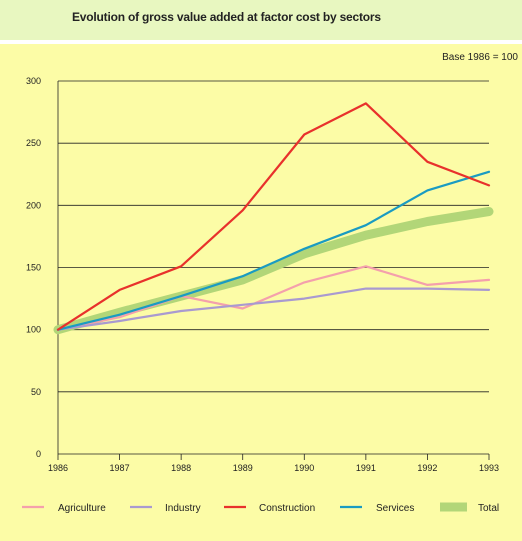 The width and height of the screenshot is (522, 541). Describe the element at coordinates (427, 468) in the screenshot. I see `x-tick-label-1992: 1992` at that location.